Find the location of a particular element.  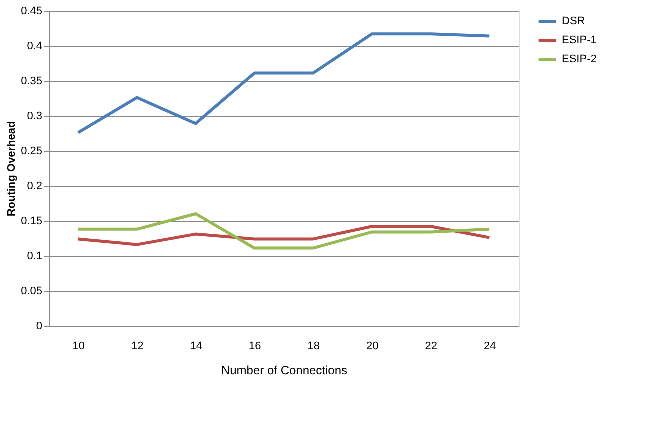

legend-label: DSR is located at coordinates (574, 22).